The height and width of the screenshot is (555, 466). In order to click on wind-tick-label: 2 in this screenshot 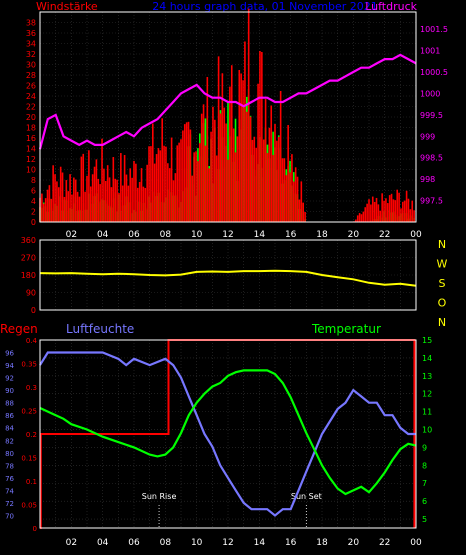, I will do `click(33, 212)`.